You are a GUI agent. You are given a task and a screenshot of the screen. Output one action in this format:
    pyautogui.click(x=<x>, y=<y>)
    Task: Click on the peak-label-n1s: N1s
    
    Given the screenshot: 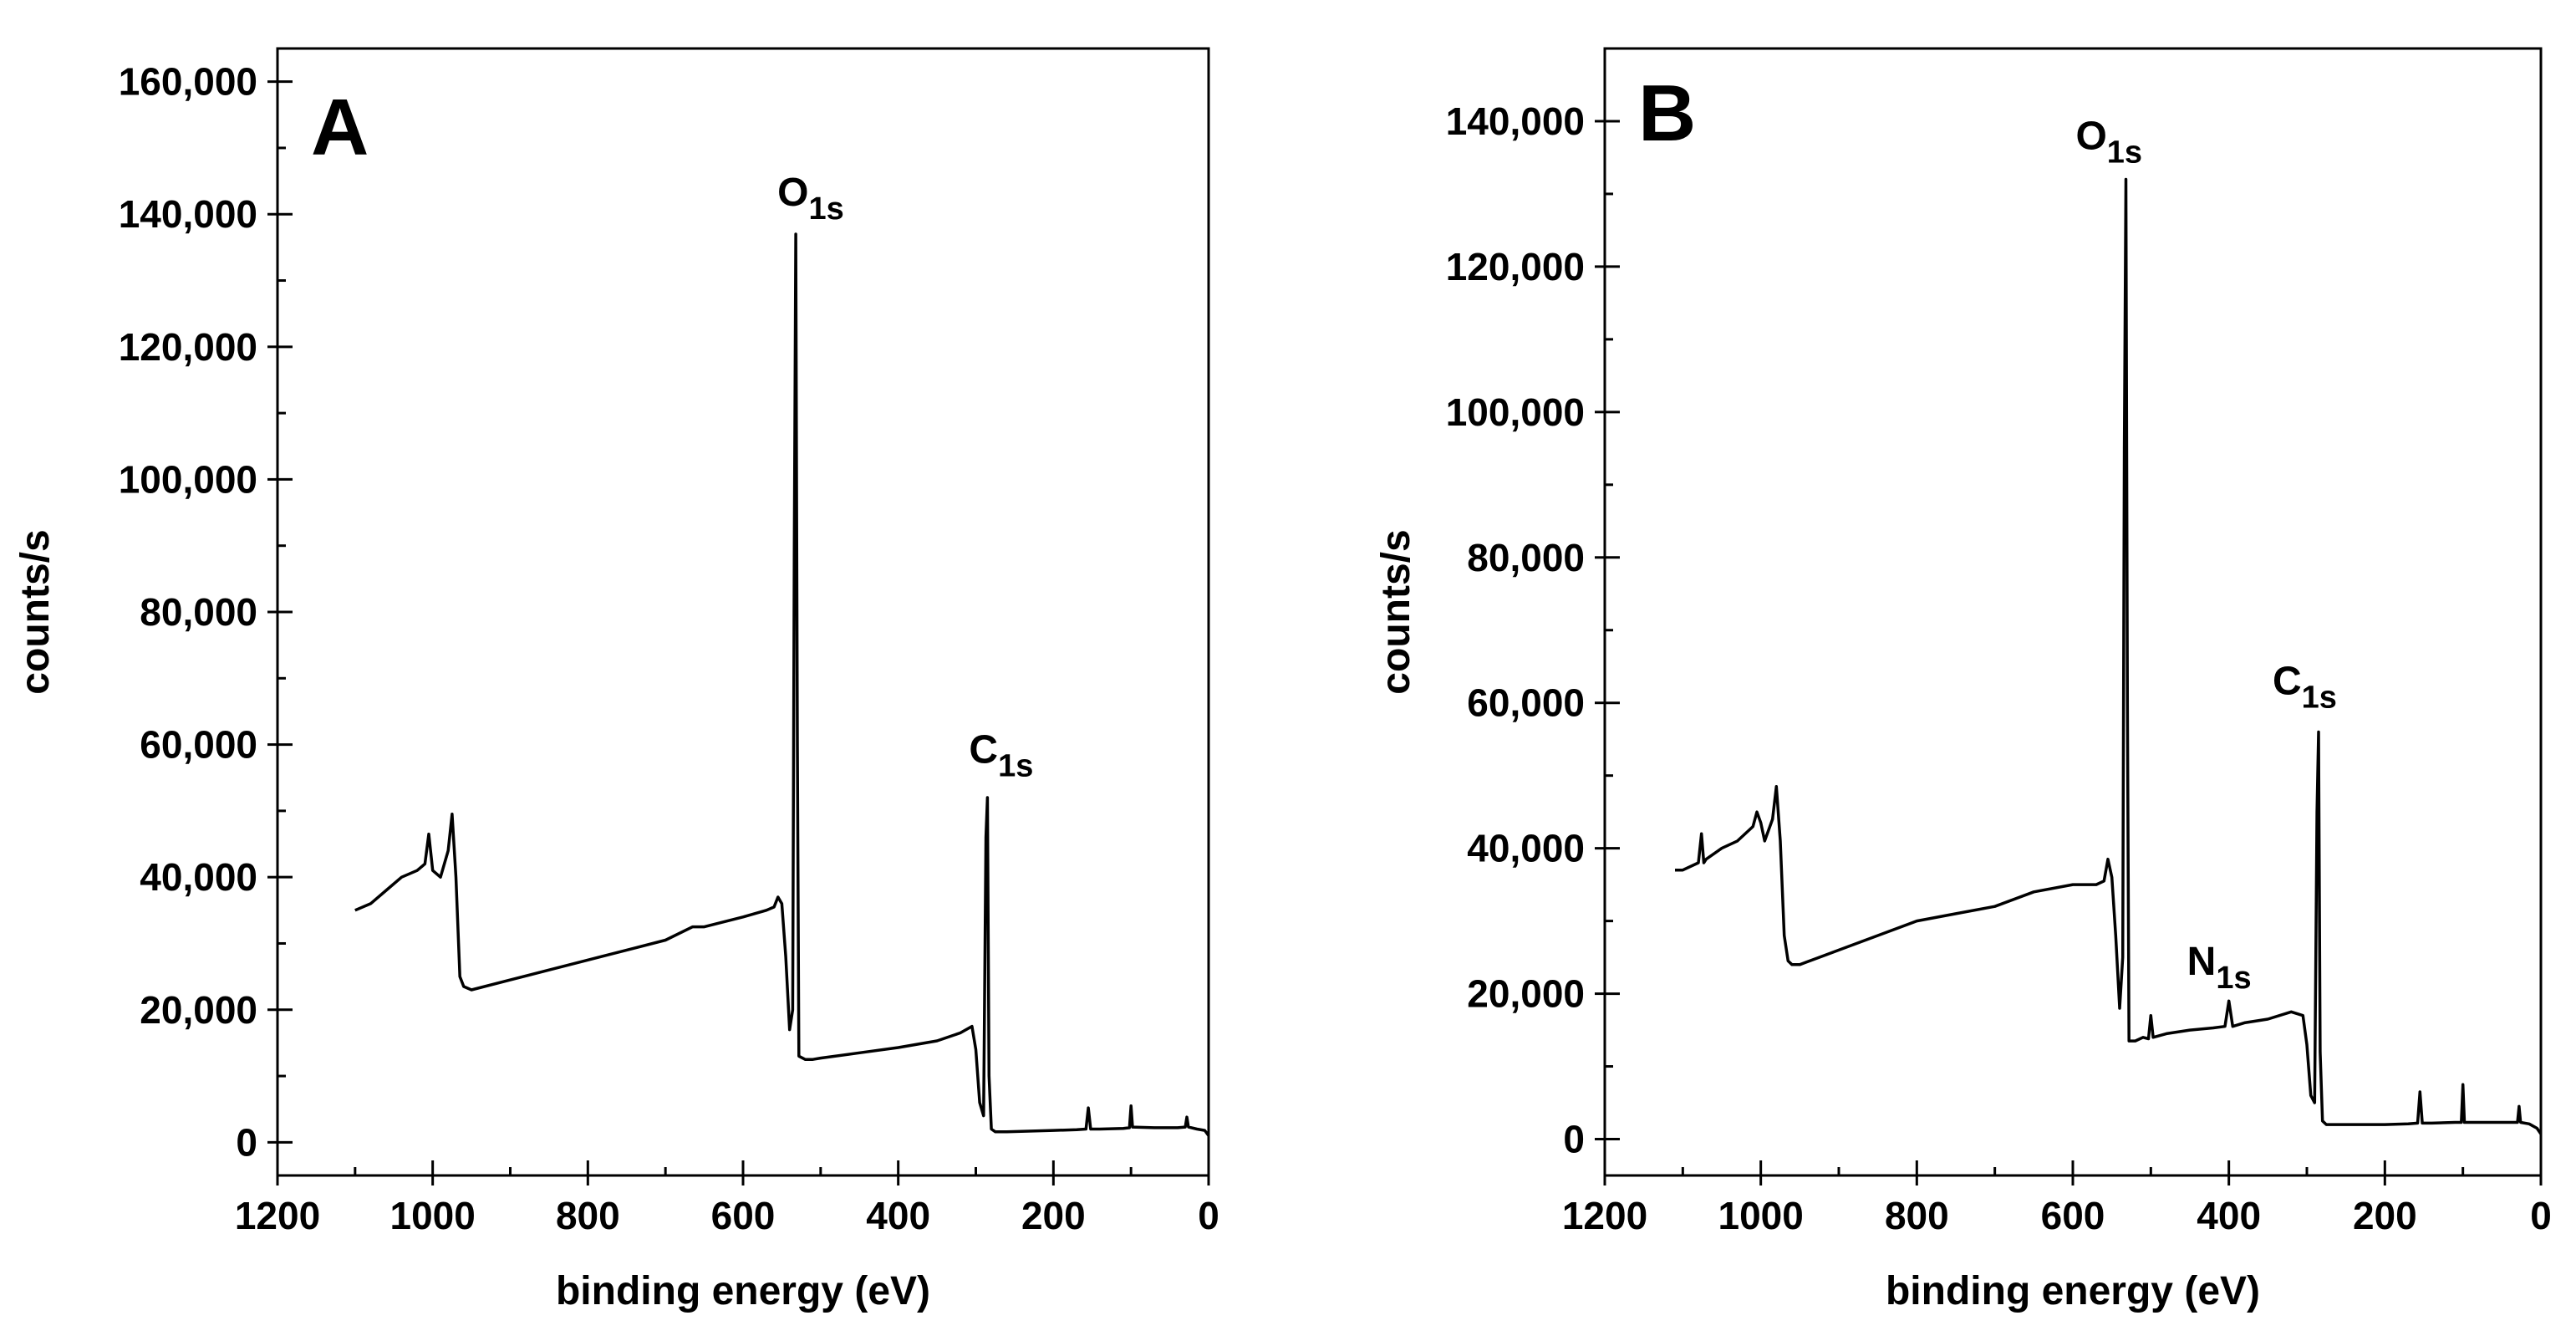 What is the action you would take?
    pyautogui.click(x=2219, y=968)
    